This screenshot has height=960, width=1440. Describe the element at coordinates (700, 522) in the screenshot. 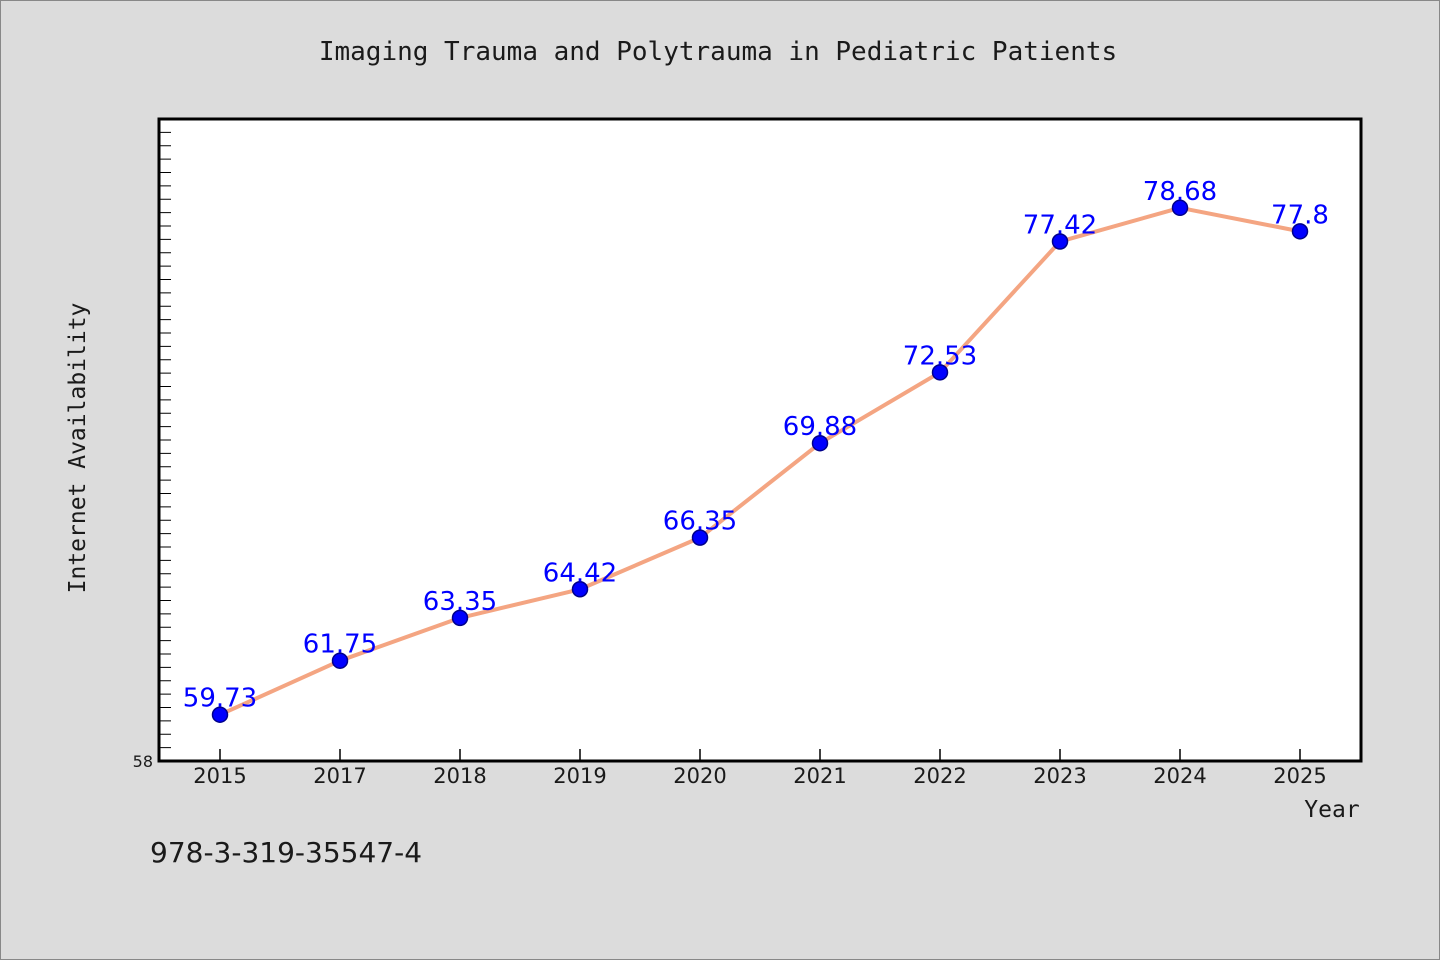

I see `data-label: 66.35` at that location.